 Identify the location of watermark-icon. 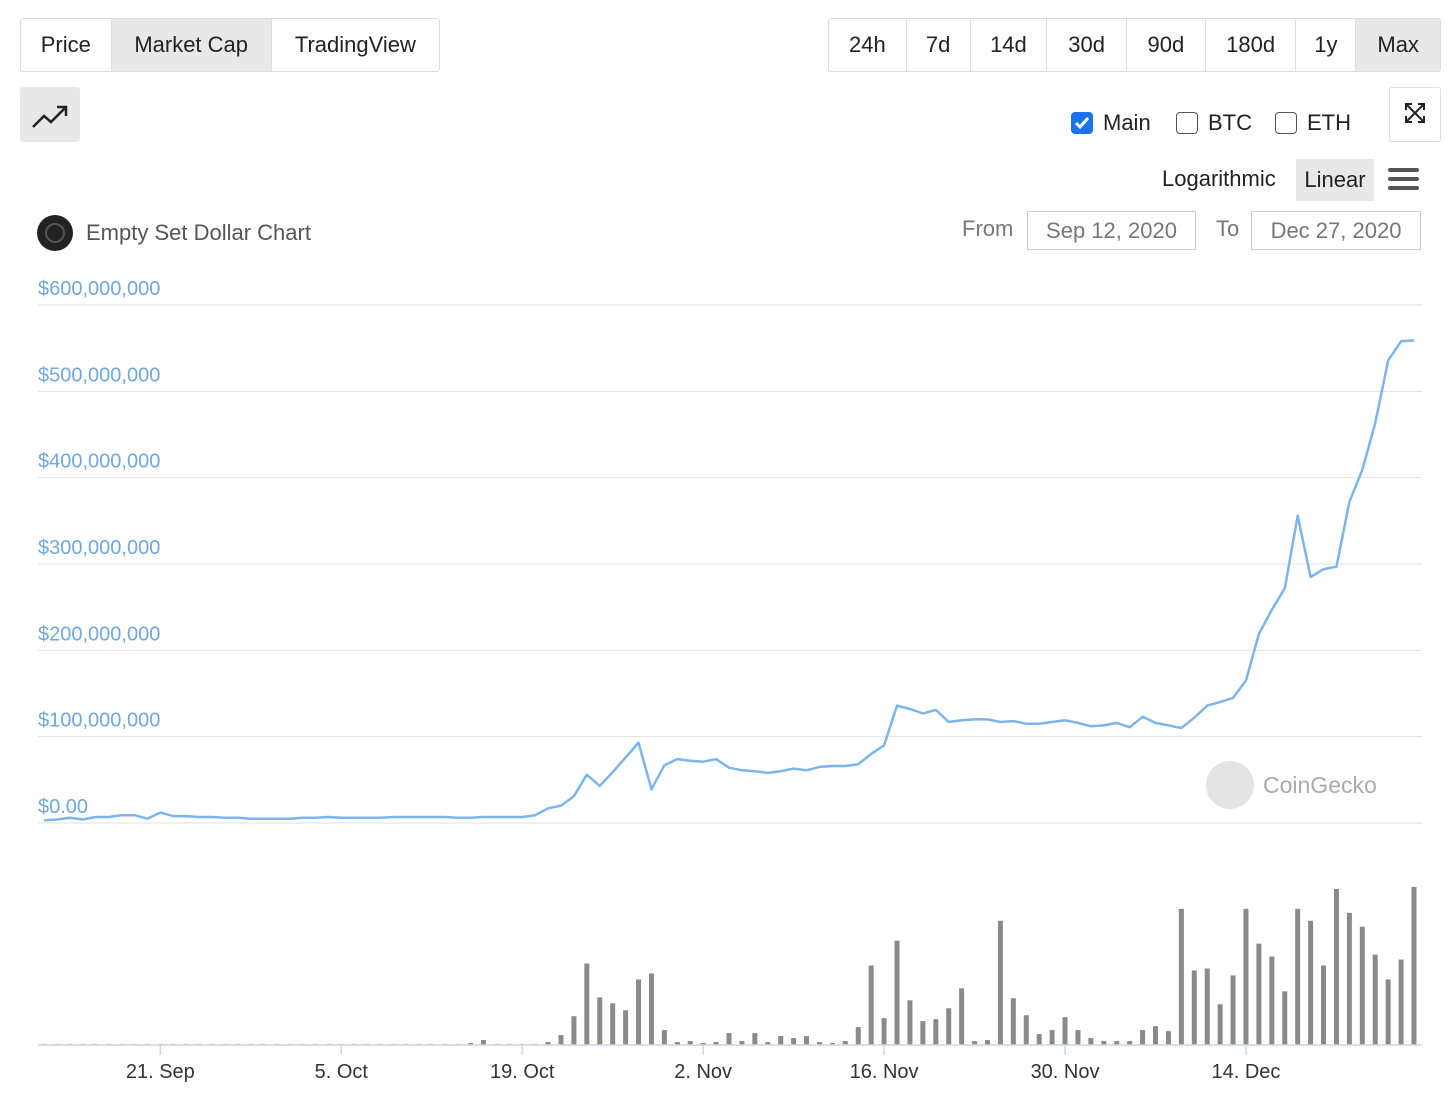
(1230, 785).